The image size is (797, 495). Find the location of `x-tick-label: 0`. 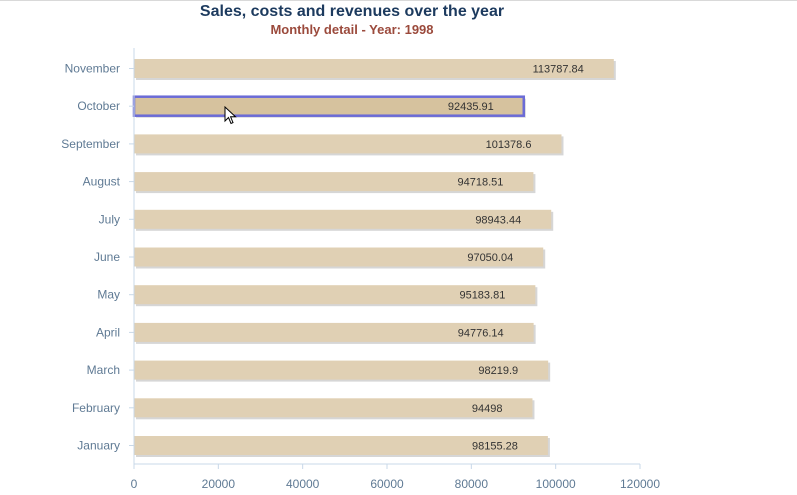

x-tick-label: 0 is located at coordinates (134, 484).